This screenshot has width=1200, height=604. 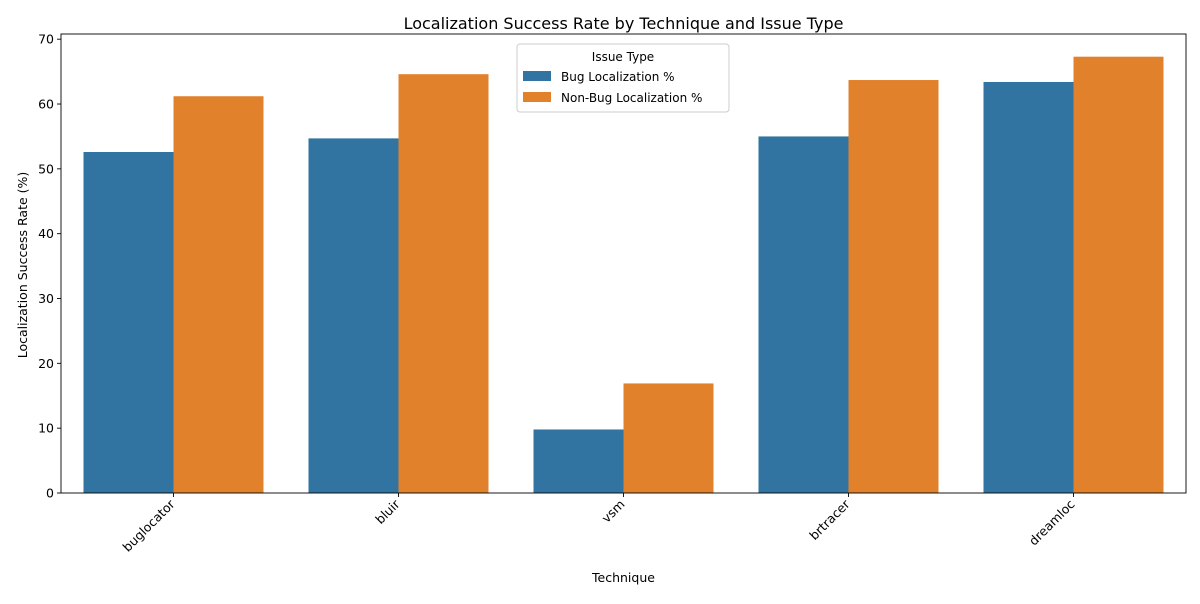 I want to click on legend-swatch-non-bug, so click(x=537, y=97).